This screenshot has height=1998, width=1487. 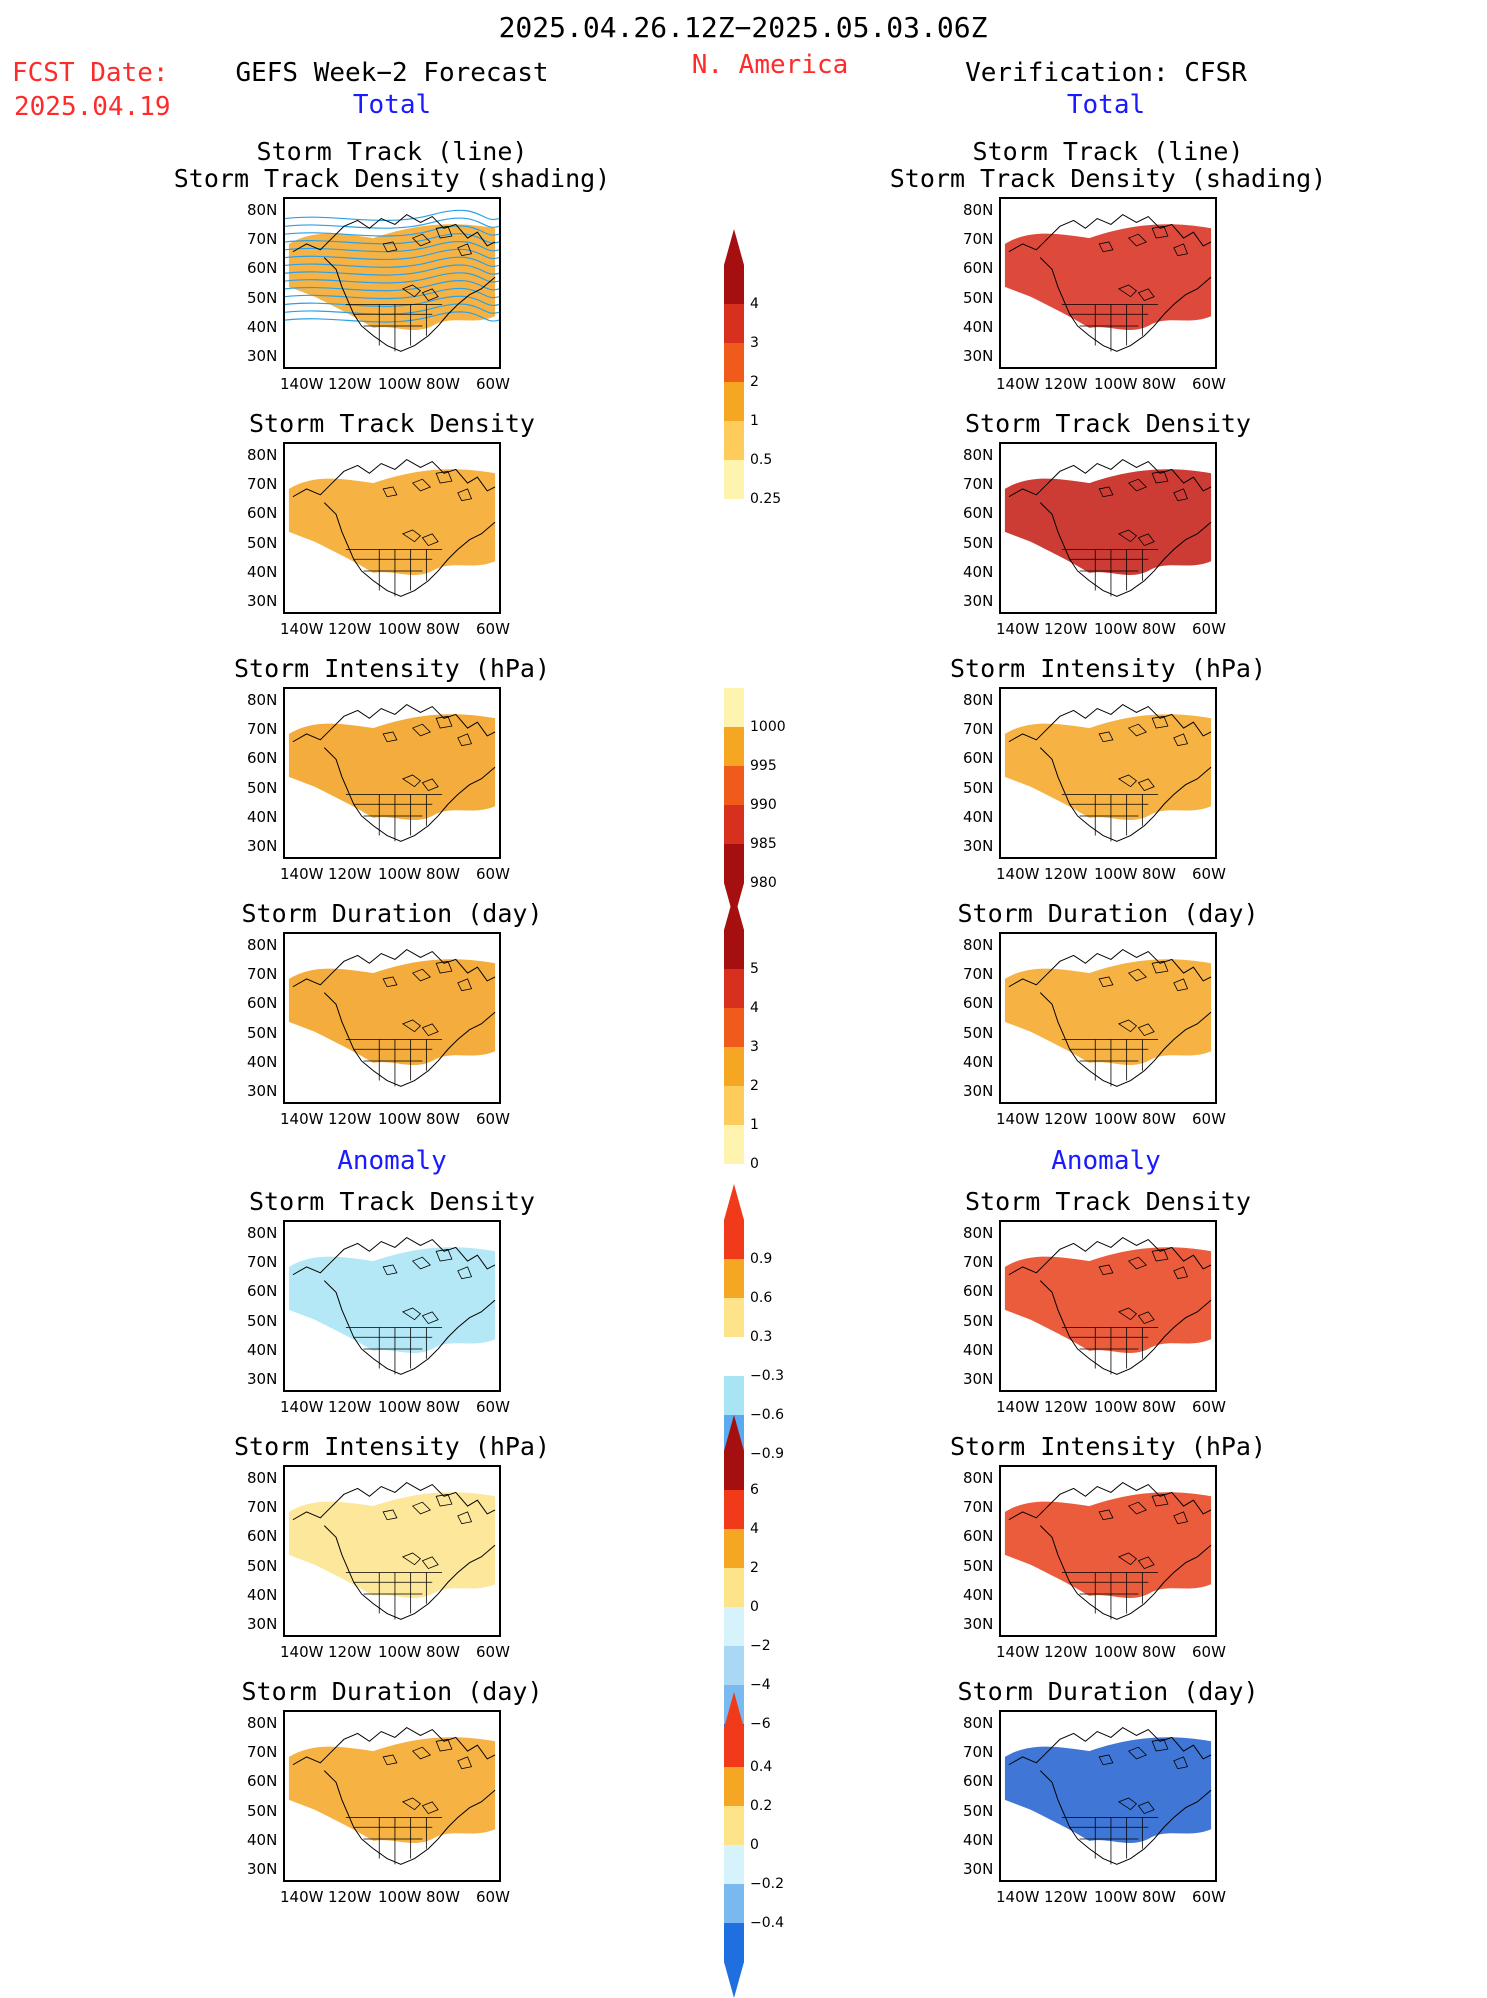 I want to click on right-anomaly-label: Anomaly, so click(x=1106, y=1161).